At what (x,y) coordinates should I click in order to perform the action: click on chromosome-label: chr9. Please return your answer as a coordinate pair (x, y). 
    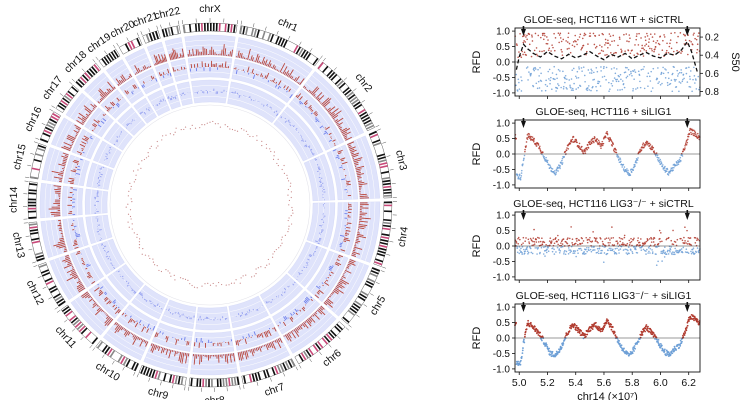
    Looking at the image, I should click on (158, 392).